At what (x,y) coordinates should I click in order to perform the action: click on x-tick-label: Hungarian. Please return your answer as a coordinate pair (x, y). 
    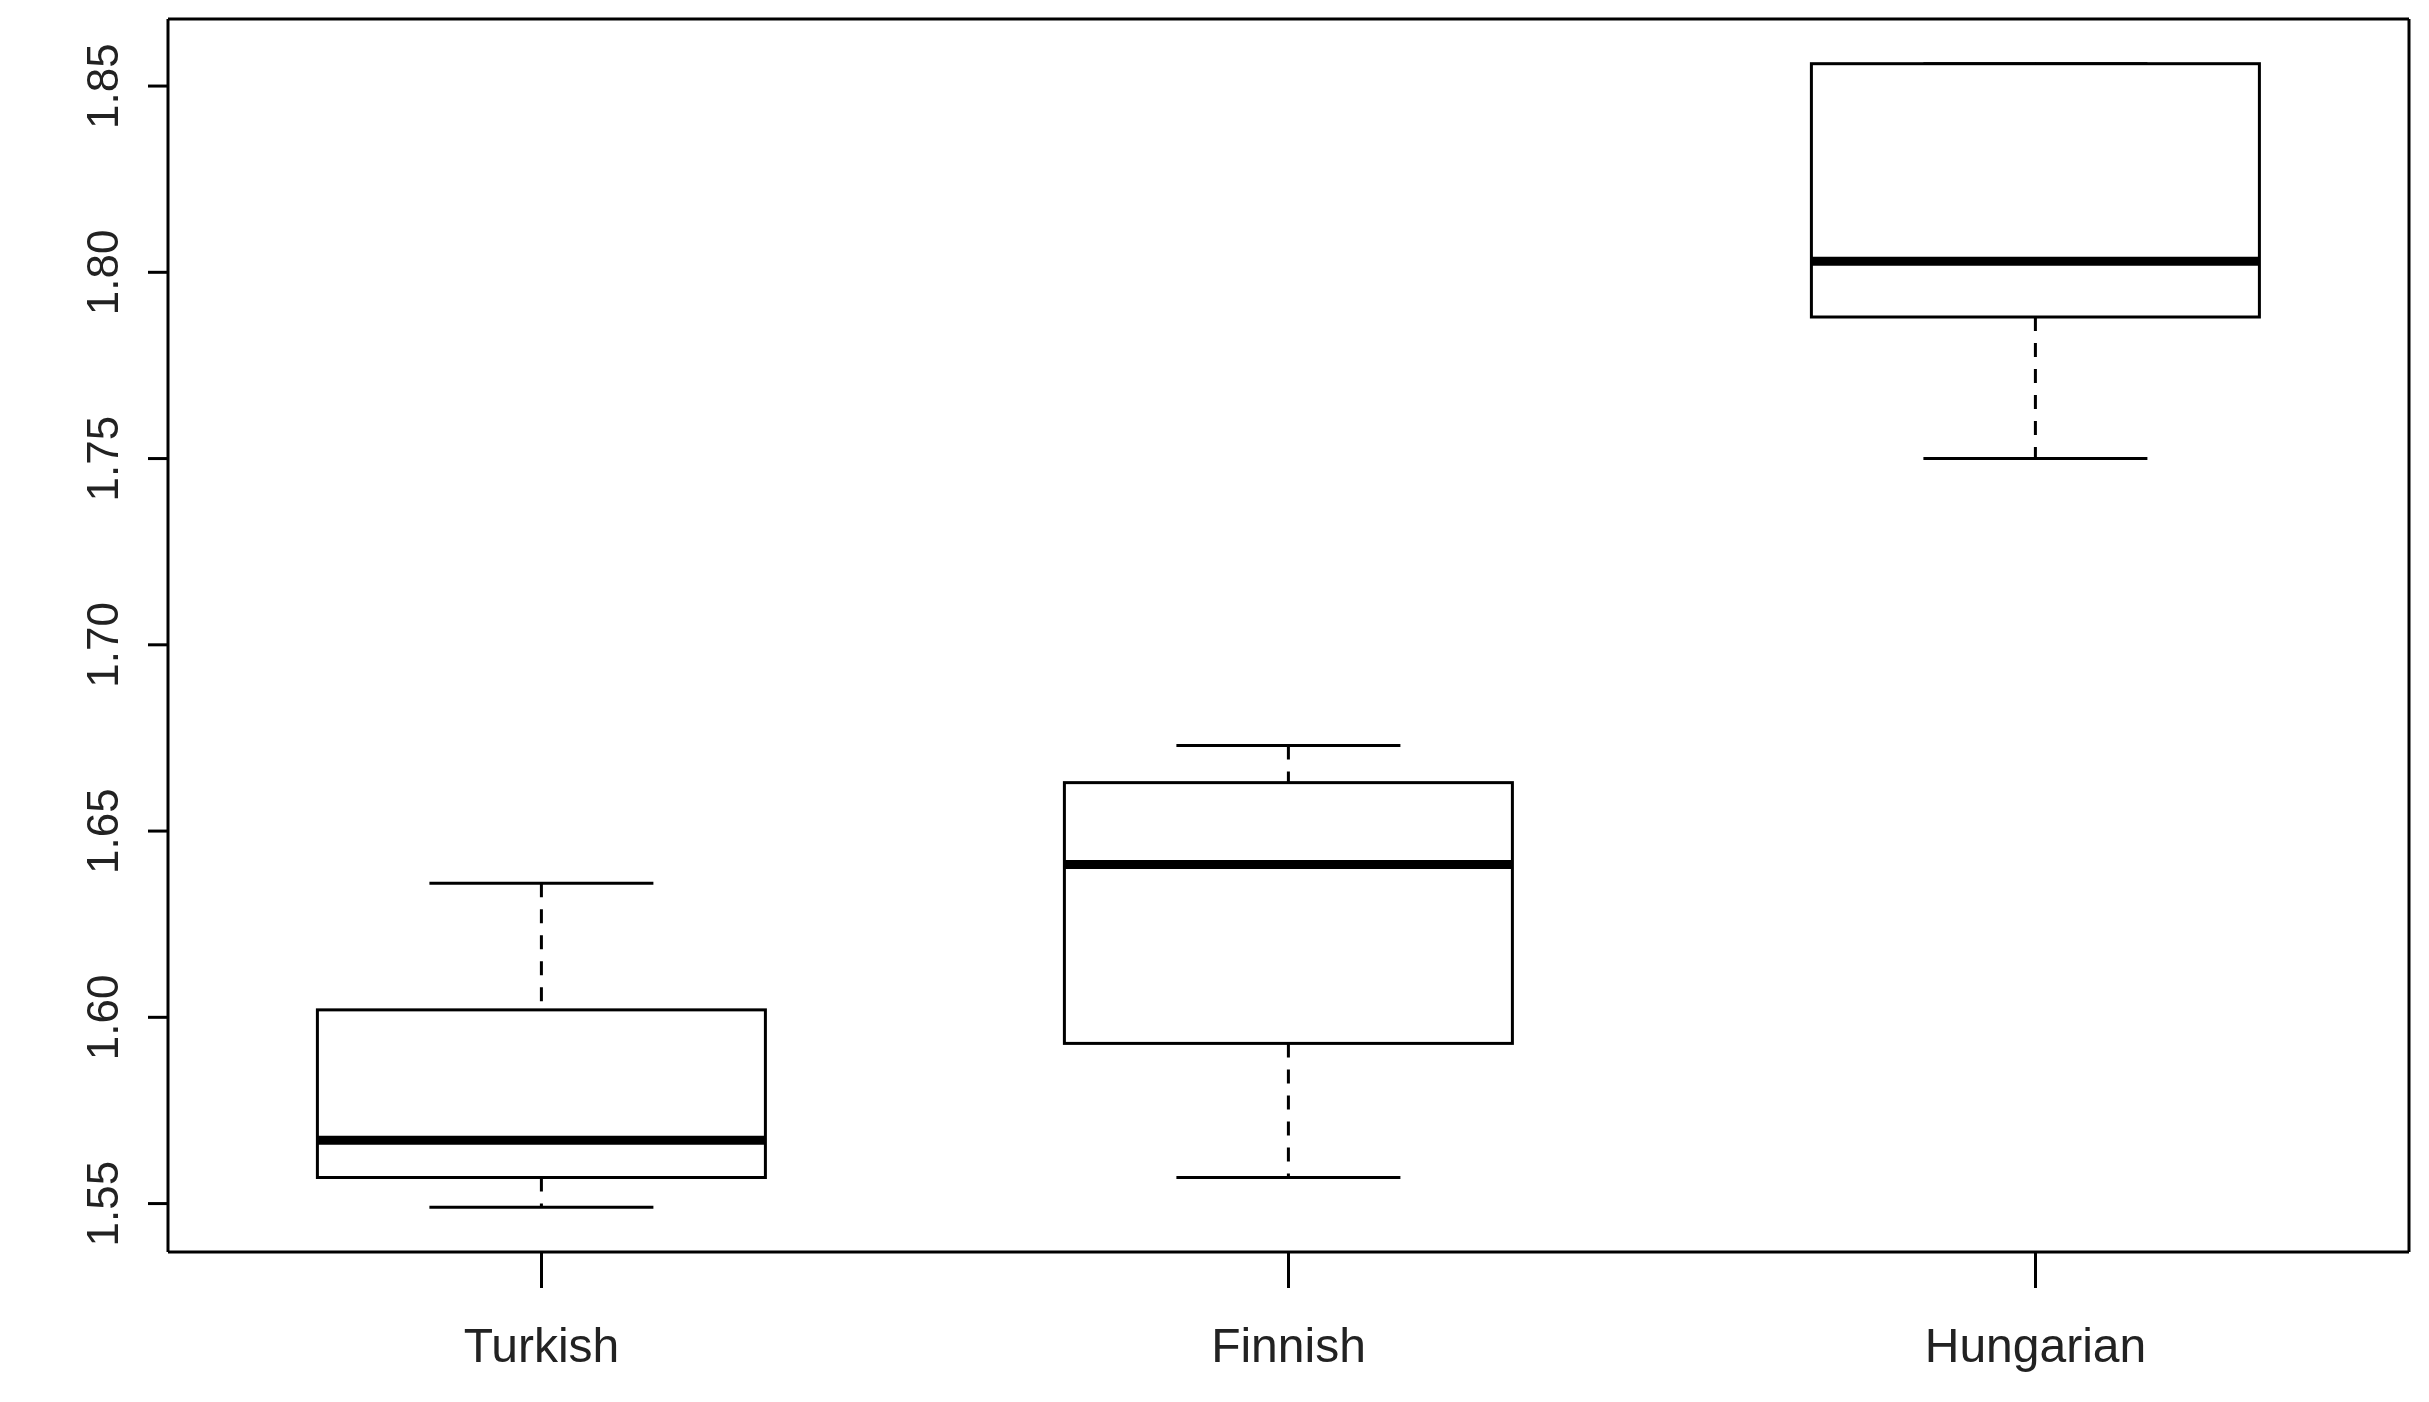
    Looking at the image, I should click on (2035, 1346).